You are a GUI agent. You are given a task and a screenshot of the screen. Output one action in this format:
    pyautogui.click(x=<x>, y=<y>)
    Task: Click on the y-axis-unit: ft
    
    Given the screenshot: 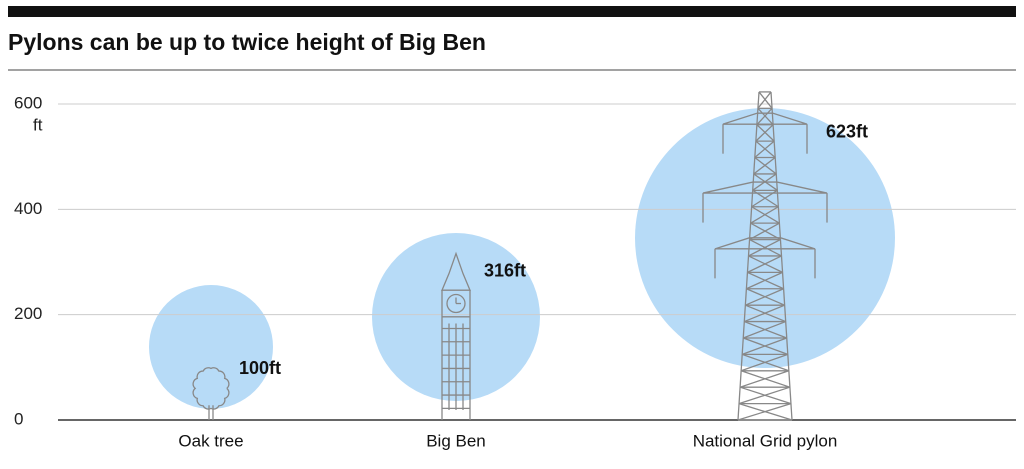 What is the action you would take?
    pyautogui.click(x=38, y=125)
    